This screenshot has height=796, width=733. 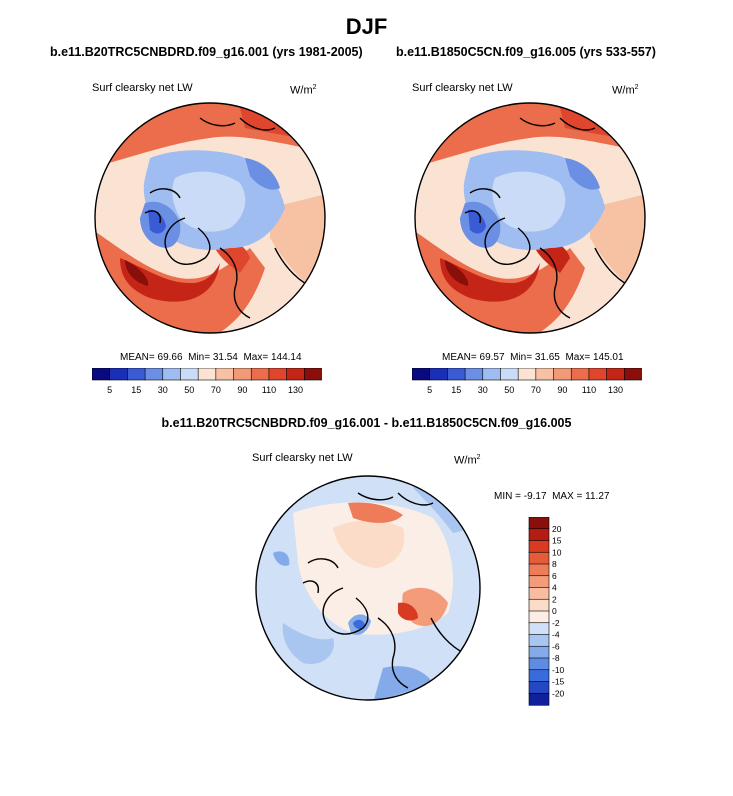 What do you see at coordinates (210, 218) in the screenshot?
I see `case1-polar-map` at bounding box center [210, 218].